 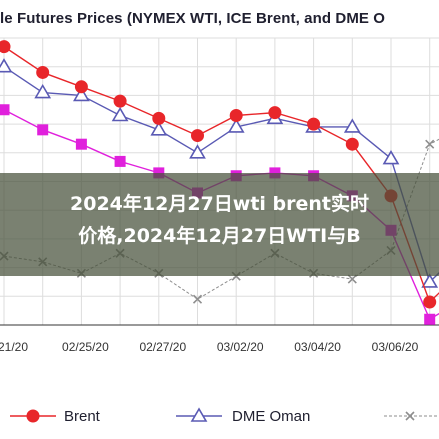 I want to click on x-tick-label: 2/21/20, so click(x=14, y=347).